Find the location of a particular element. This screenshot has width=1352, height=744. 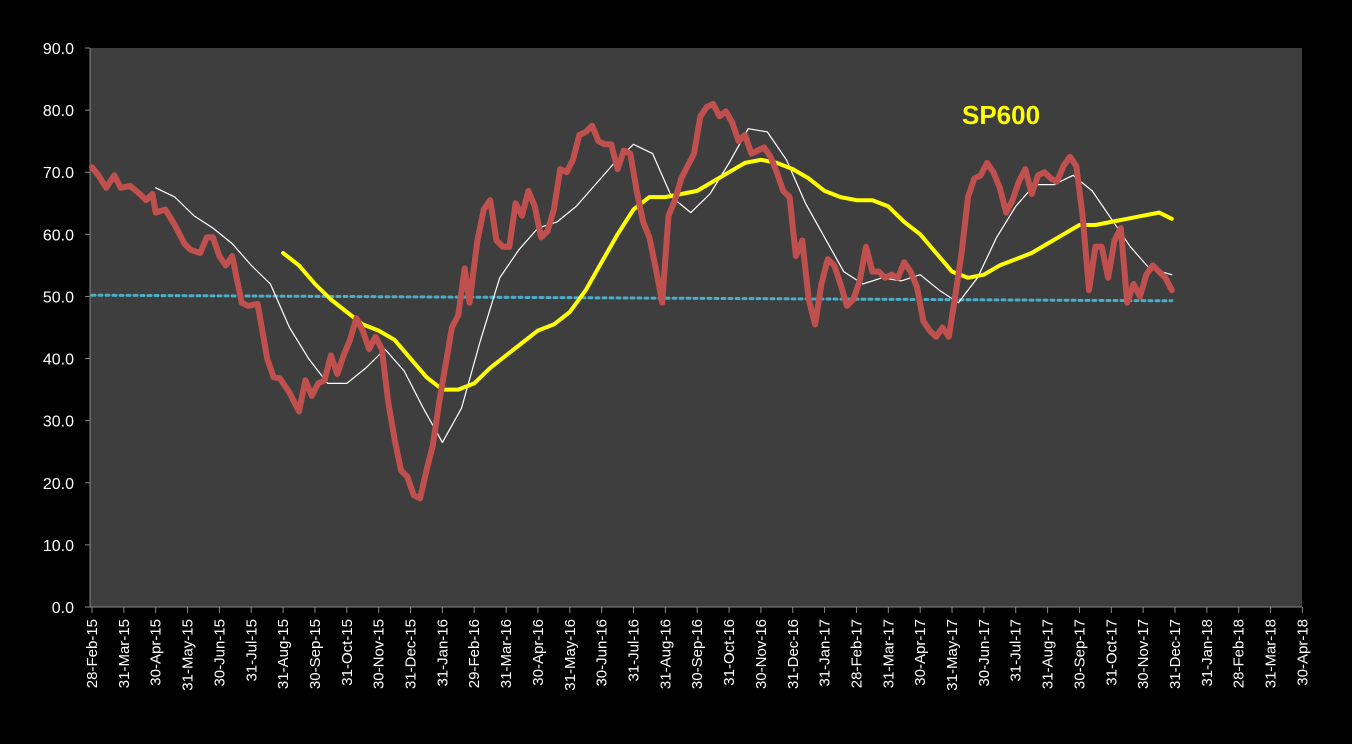

y-tick-label: 90.0 is located at coordinates (58, 49).